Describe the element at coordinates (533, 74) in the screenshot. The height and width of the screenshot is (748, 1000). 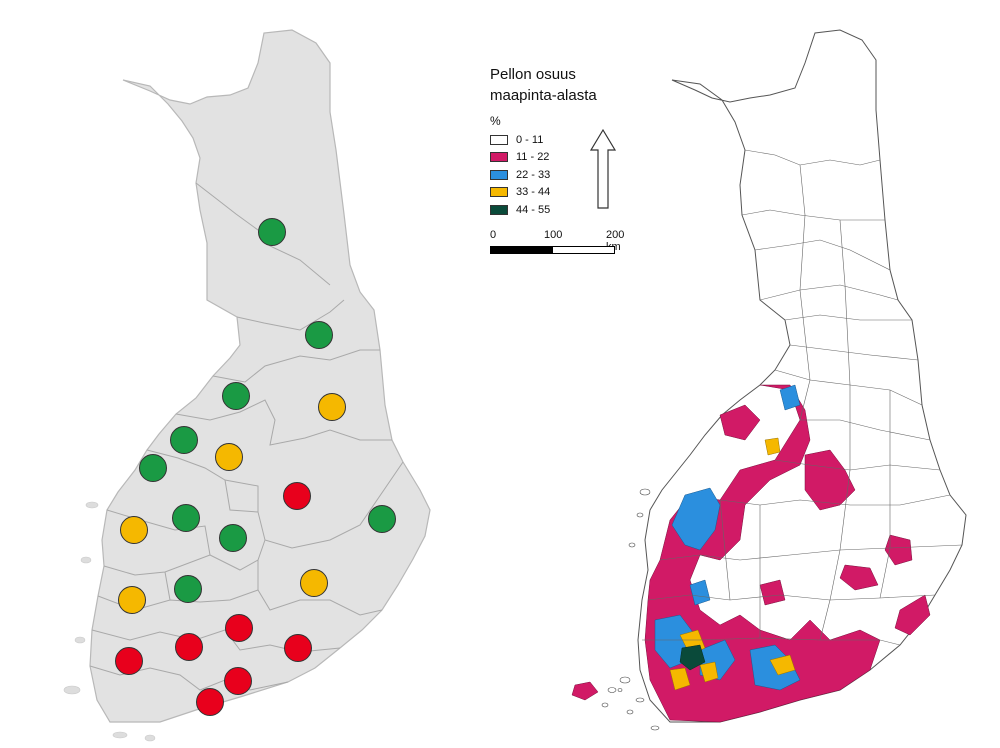
I see `legend-title-line1: Pellon osuus` at that location.